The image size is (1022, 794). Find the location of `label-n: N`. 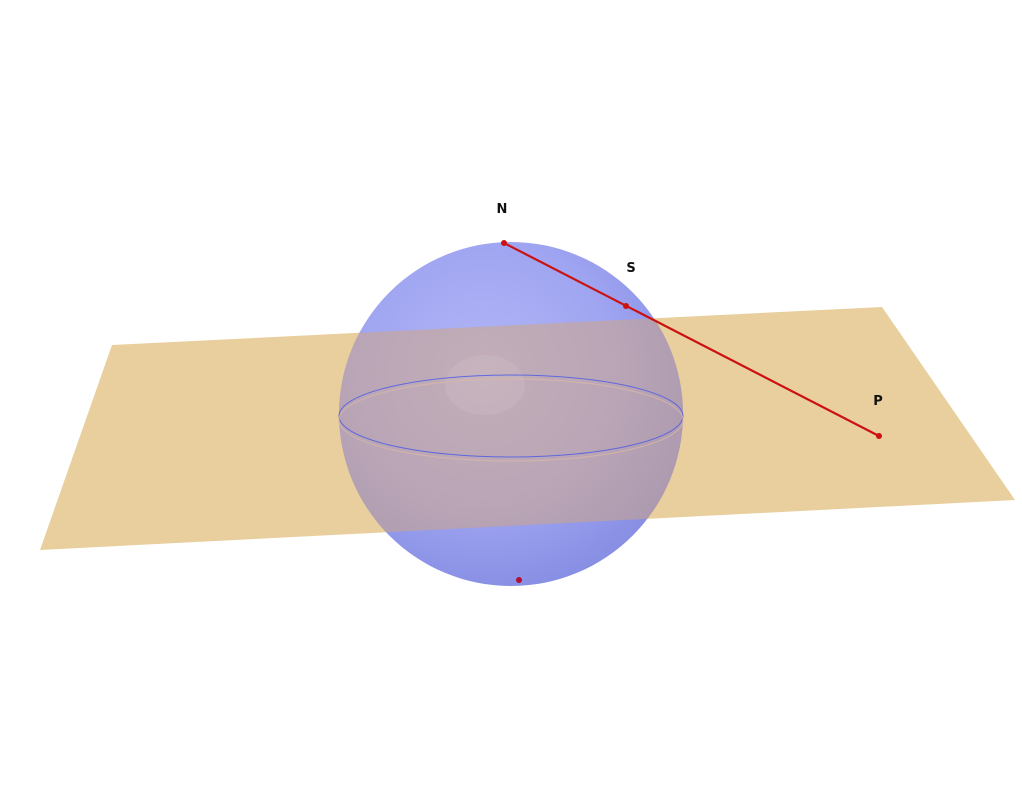

label-n: N is located at coordinates (502, 209).